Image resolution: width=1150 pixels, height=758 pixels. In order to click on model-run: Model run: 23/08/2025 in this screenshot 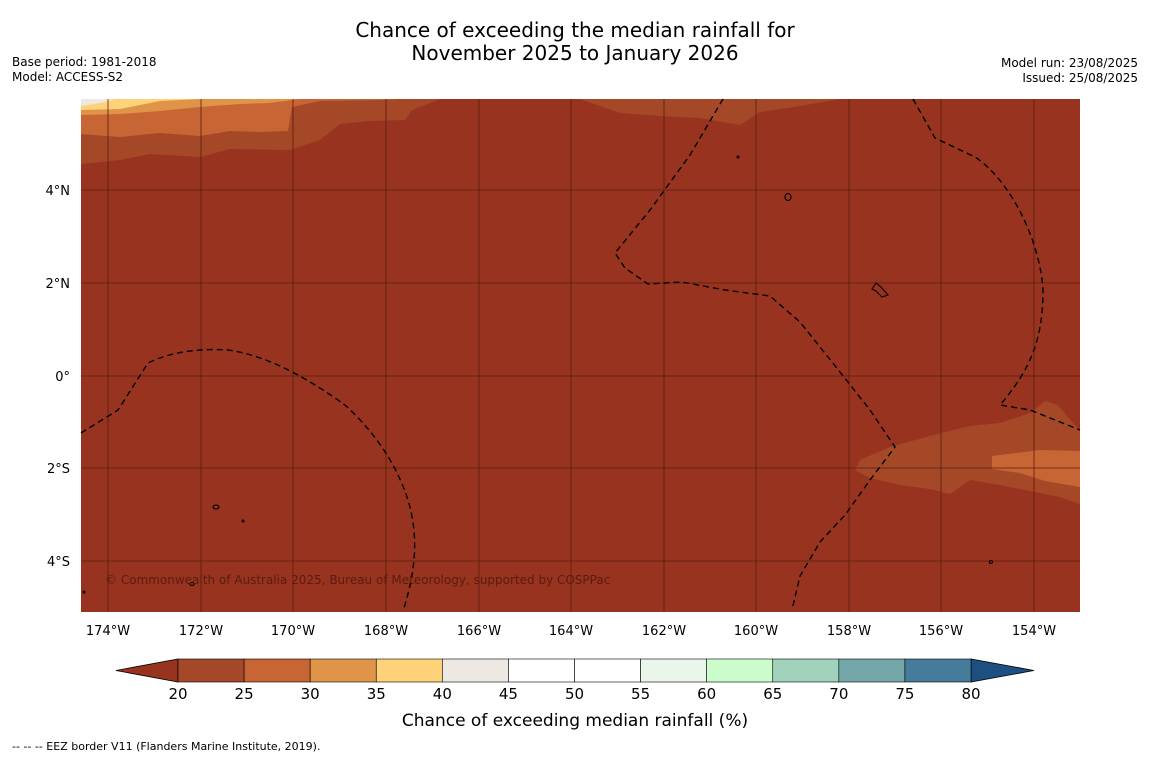, I will do `click(1069, 63)`.